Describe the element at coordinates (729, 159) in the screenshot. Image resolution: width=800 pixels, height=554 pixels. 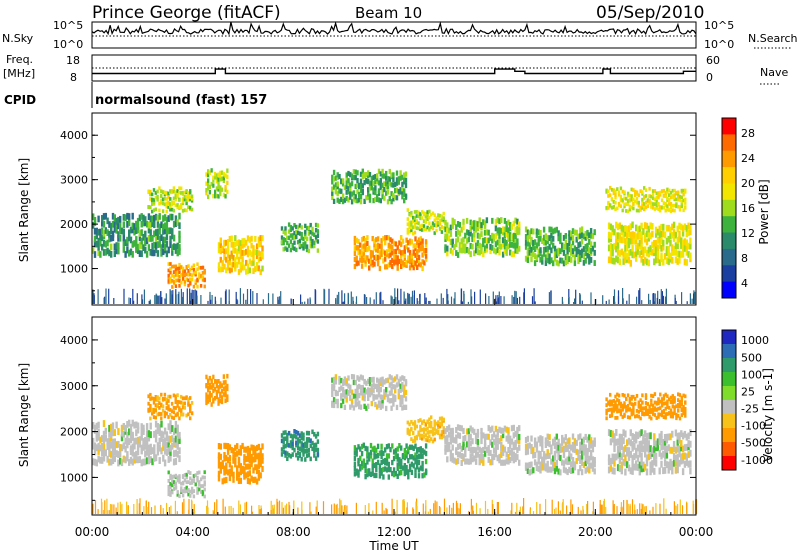
I see `colorbar-swatch` at that location.